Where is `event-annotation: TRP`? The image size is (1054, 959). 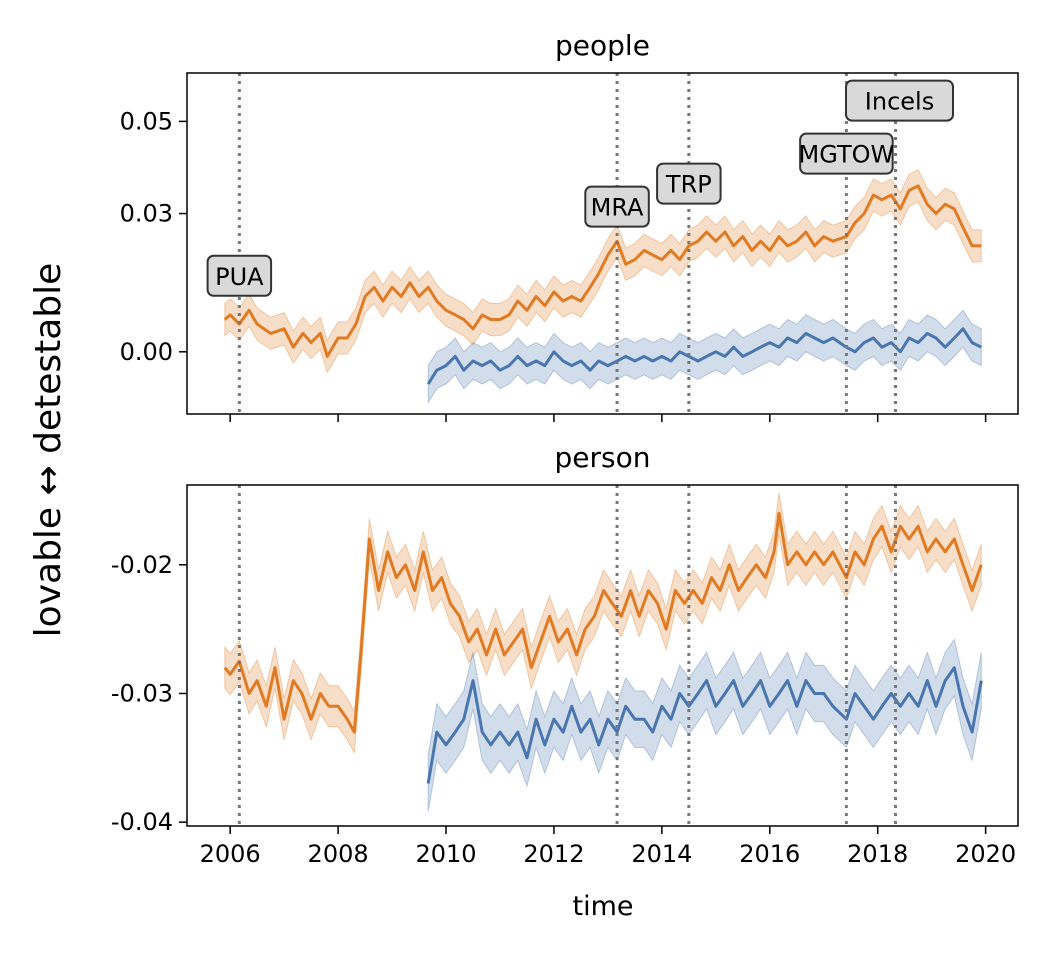 event-annotation: TRP is located at coordinates (689, 183).